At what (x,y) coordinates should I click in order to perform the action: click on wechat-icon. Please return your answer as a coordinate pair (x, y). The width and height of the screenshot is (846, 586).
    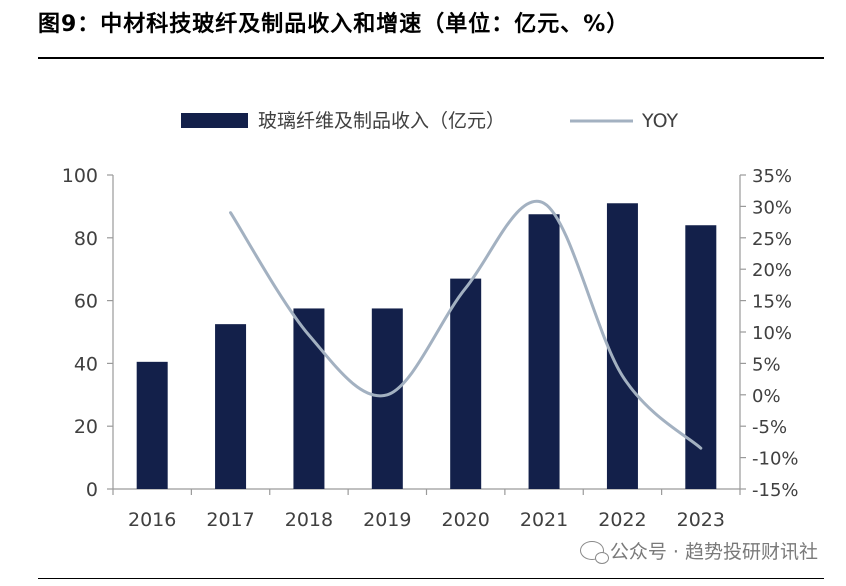
    Looking at the image, I should click on (594, 552).